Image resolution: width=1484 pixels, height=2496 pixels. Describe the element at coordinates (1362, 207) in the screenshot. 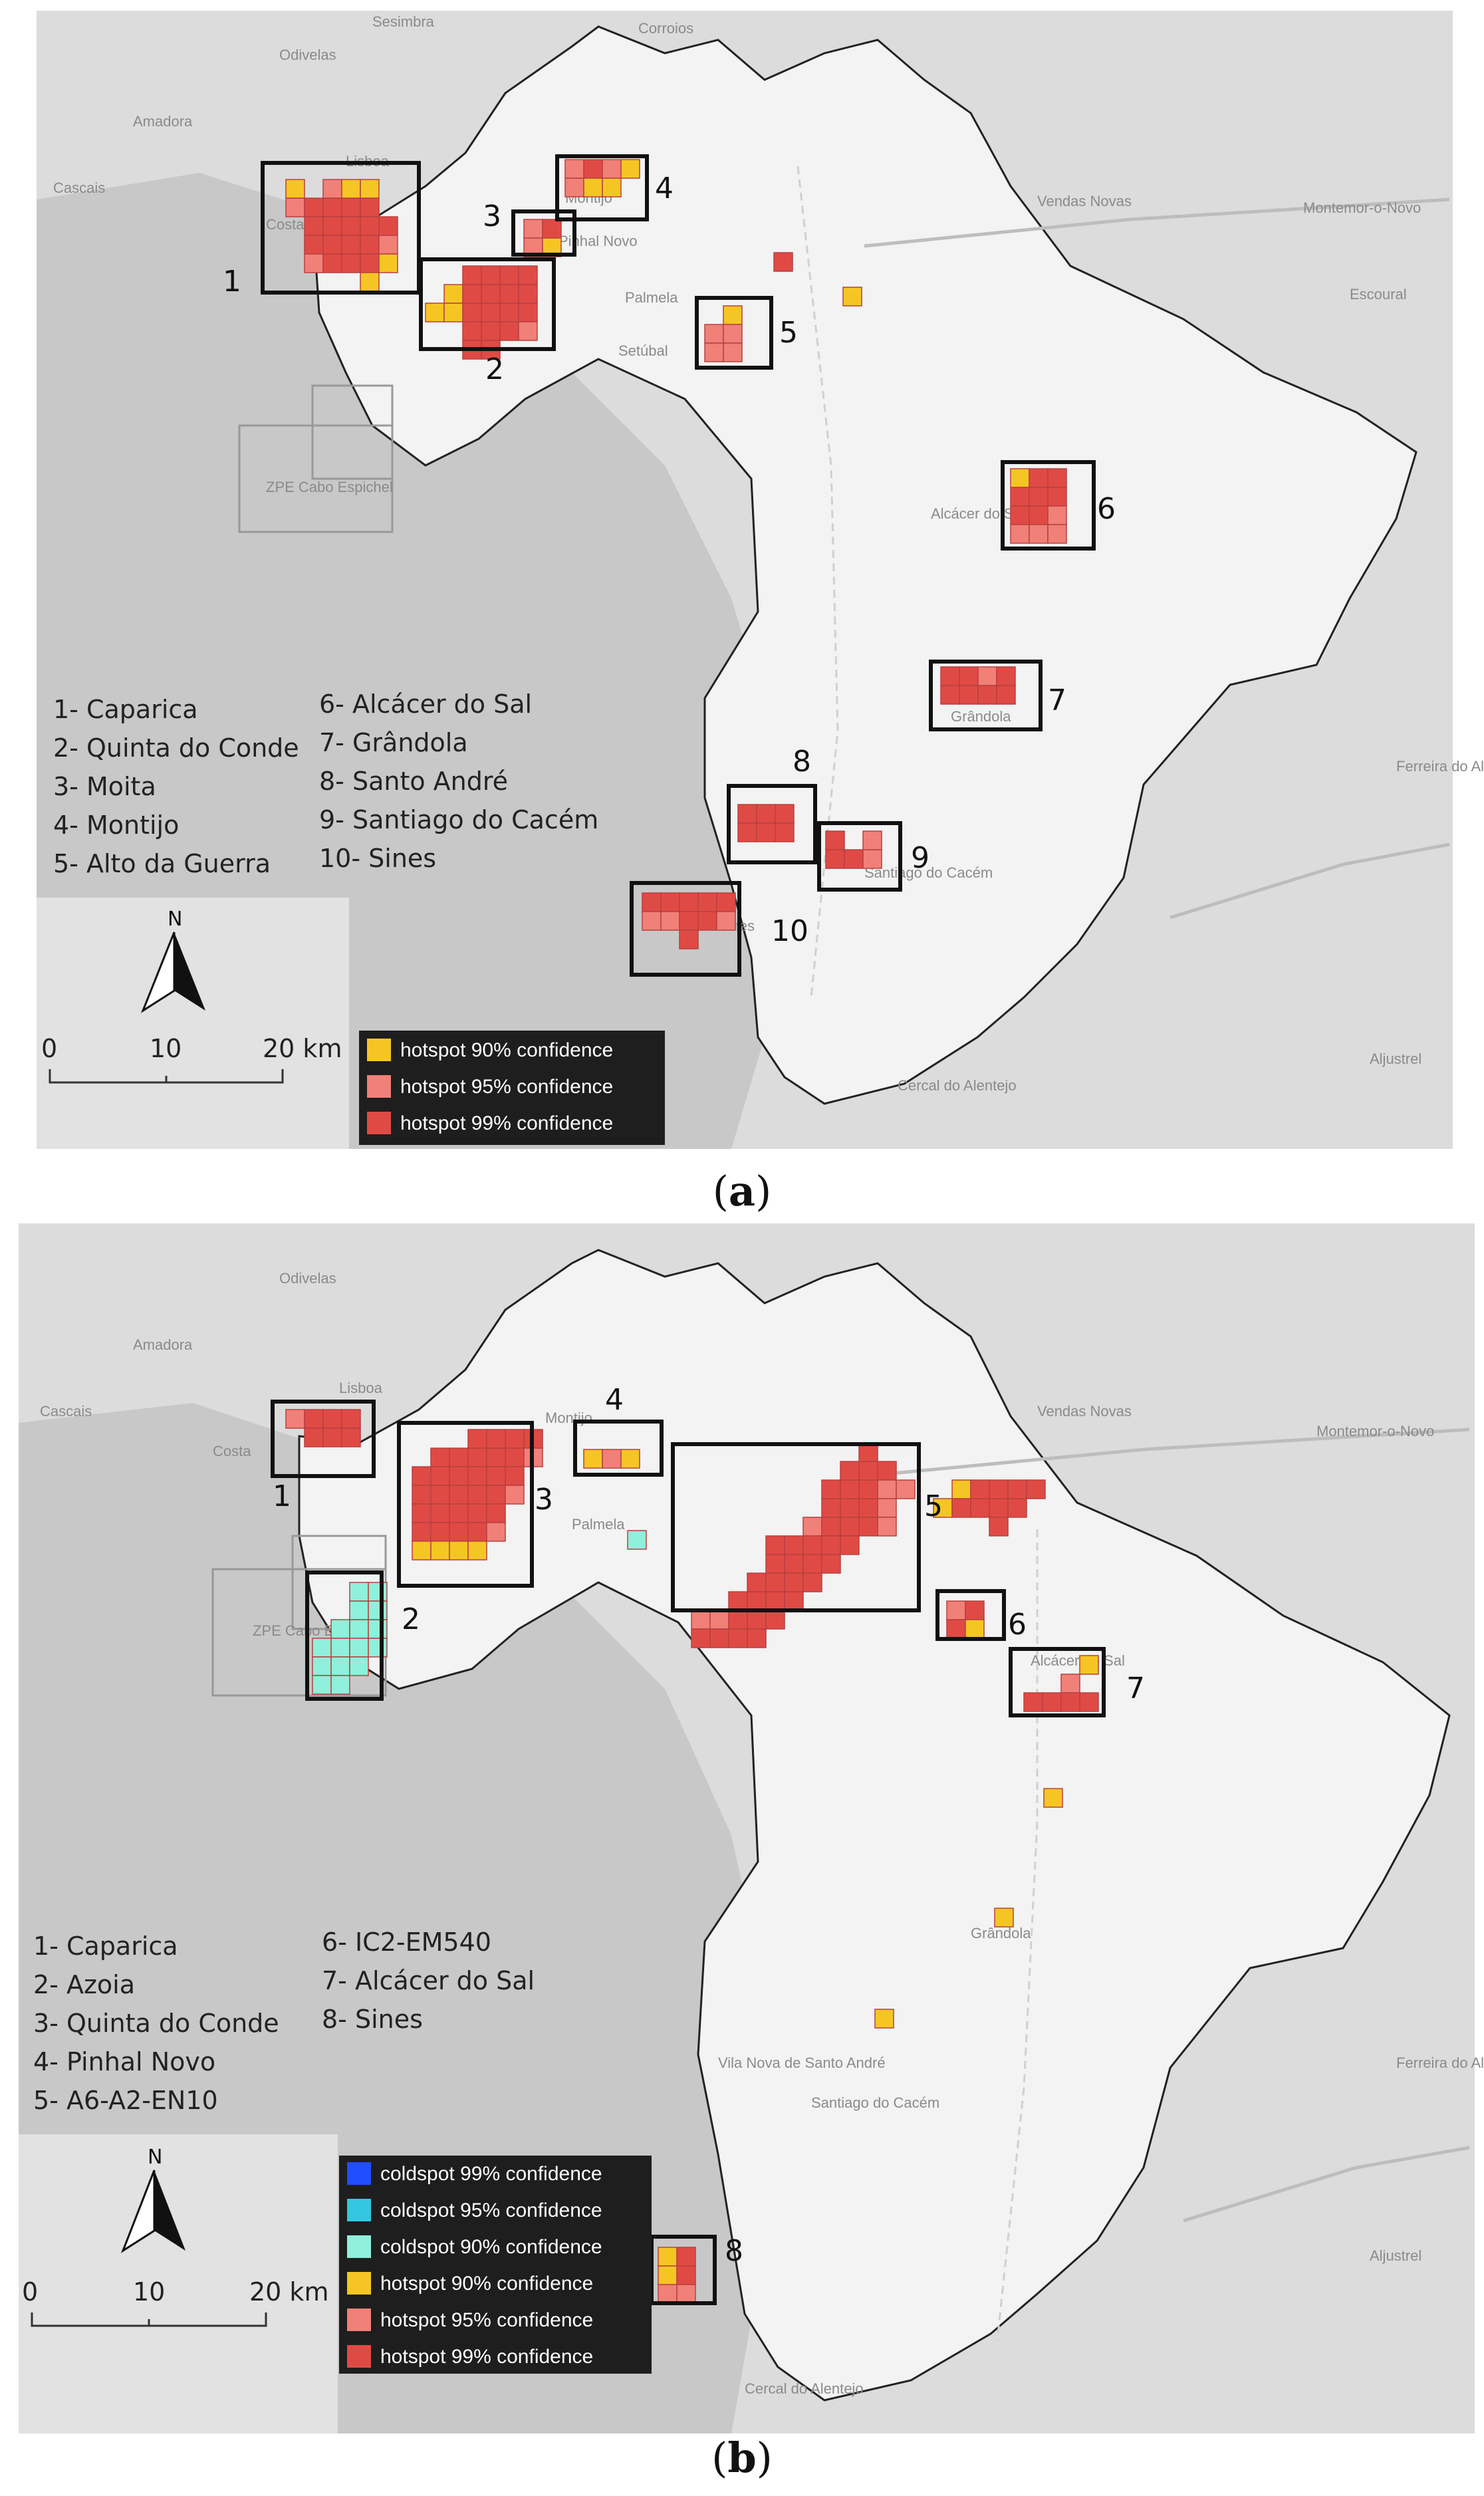

I see `place-label: Montemor-o-Novo` at that location.